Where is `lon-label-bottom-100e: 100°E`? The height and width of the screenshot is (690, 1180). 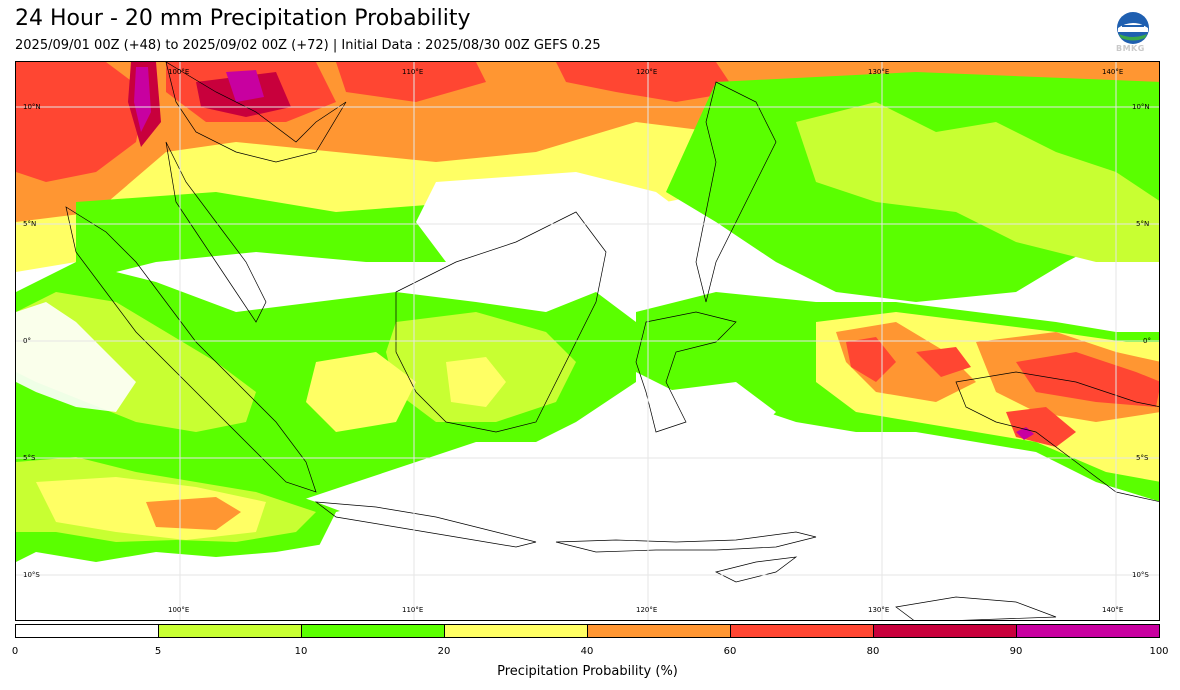 lon-label-bottom-100e: 100°E is located at coordinates (179, 610).